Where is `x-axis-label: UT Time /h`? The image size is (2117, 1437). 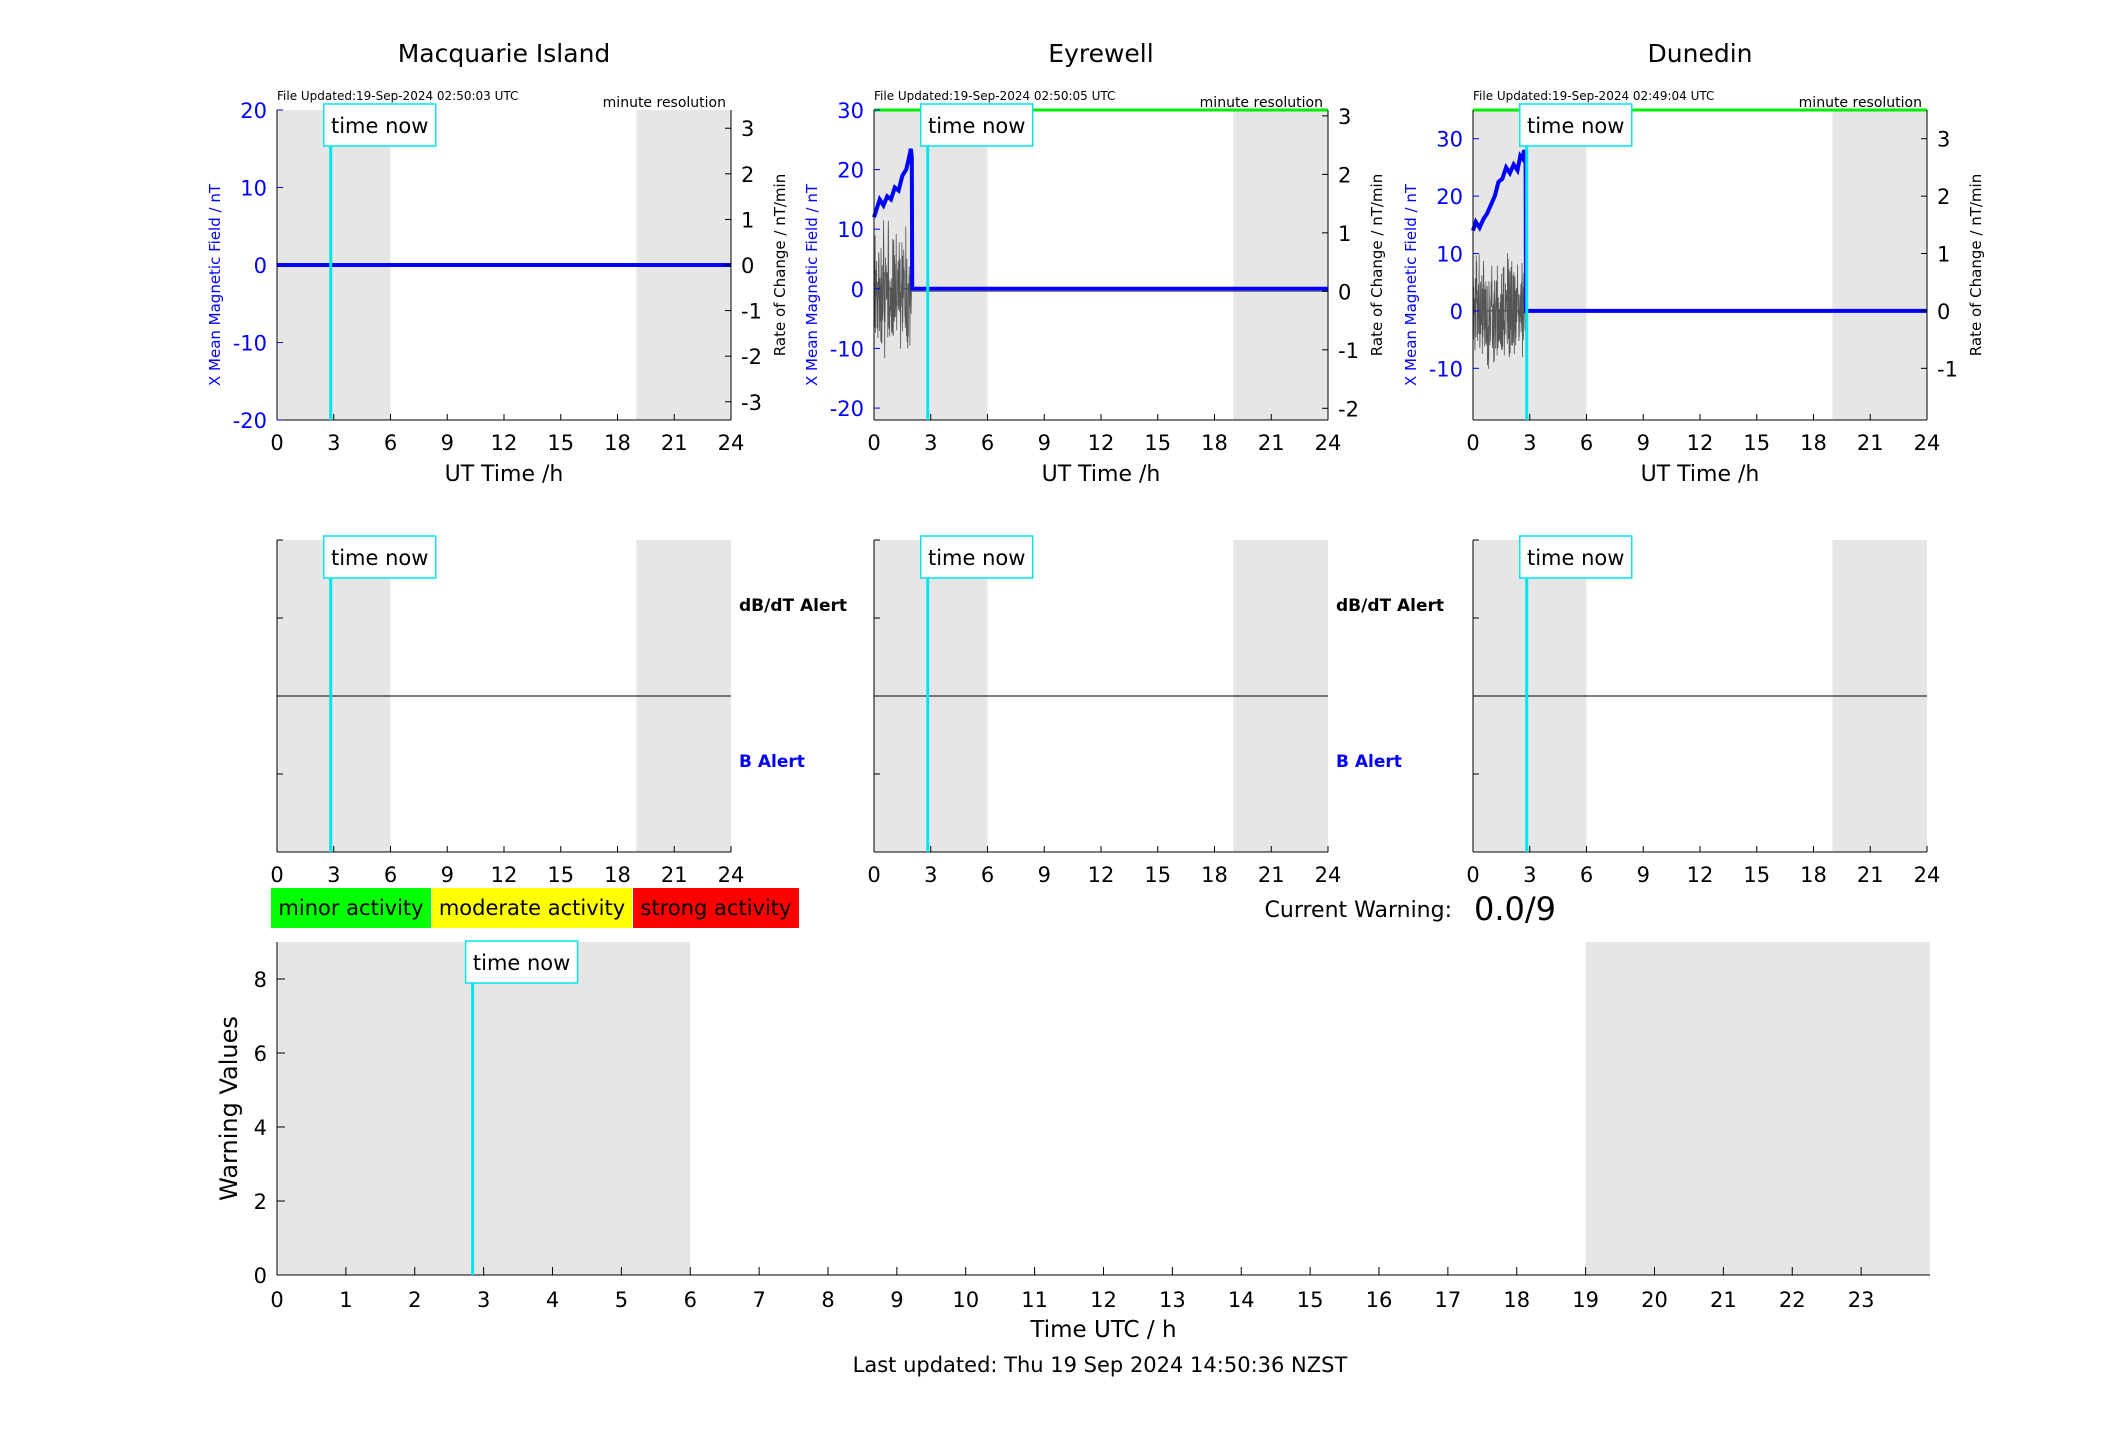 x-axis-label: UT Time /h is located at coordinates (1101, 474).